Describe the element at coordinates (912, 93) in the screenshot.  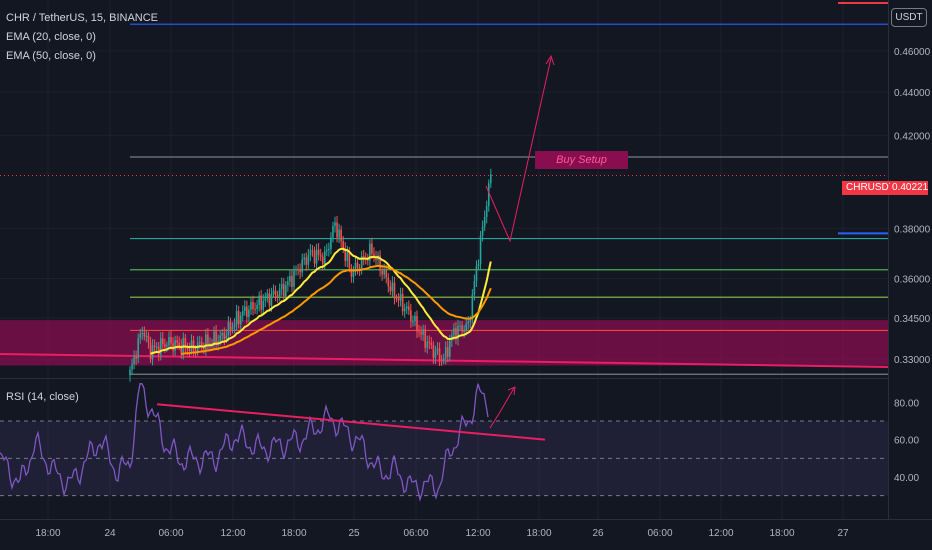
I see `price-axis-label: 0.44000` at that location.